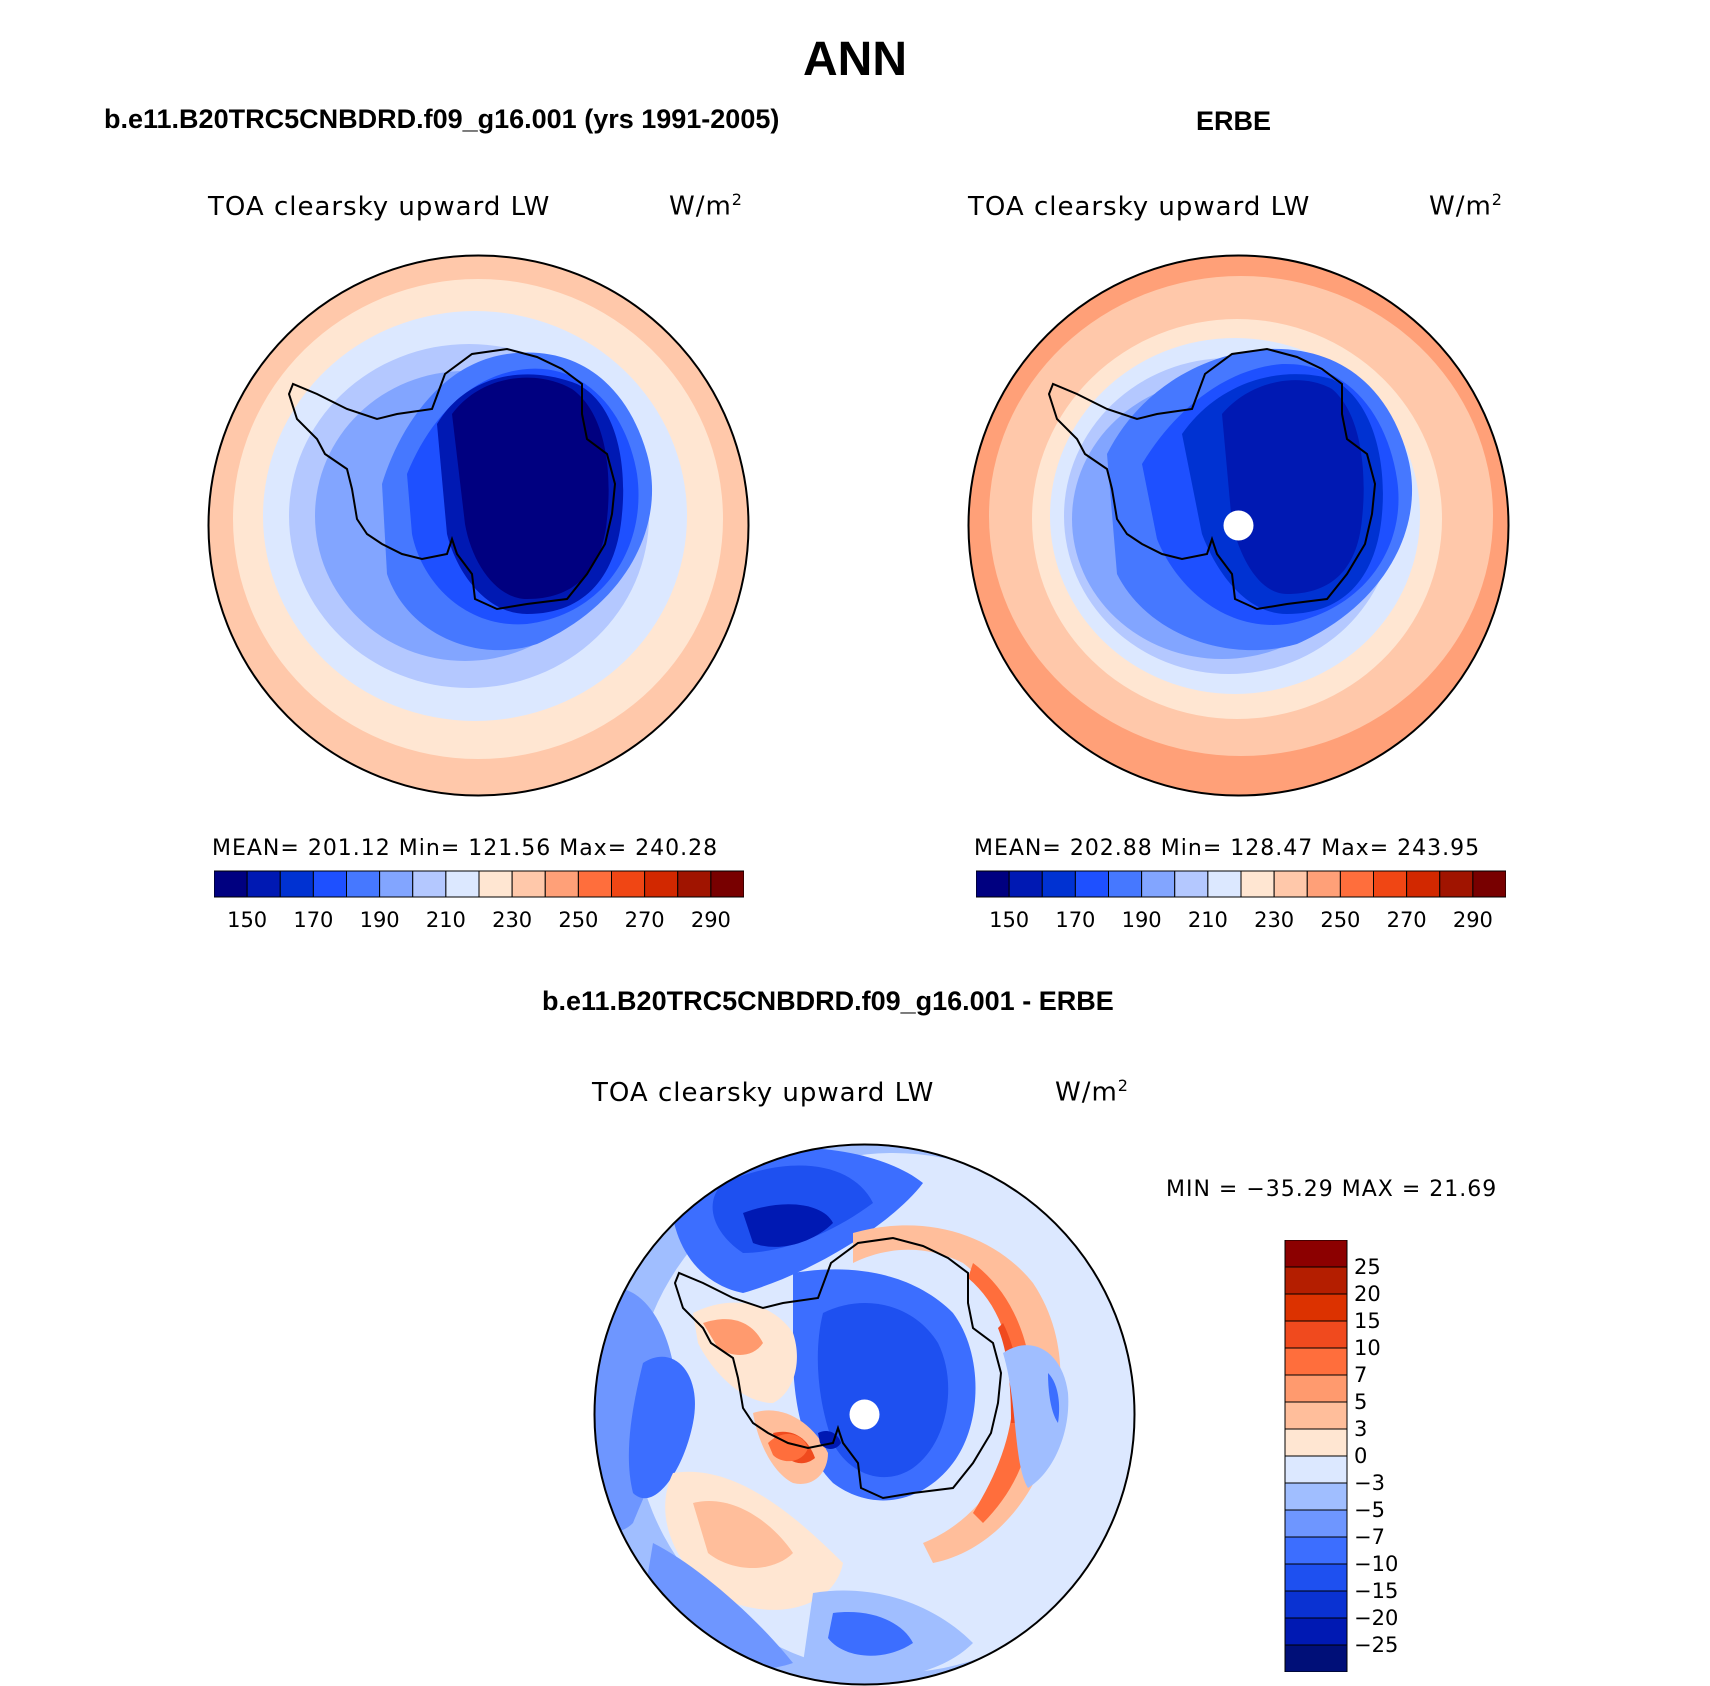 Image resolution: width=1710 pixels, height=1686 pixels. Describe the element at coordinates (706, 206) in the screenshot. I see `units-label-model: W/m2` at that location.